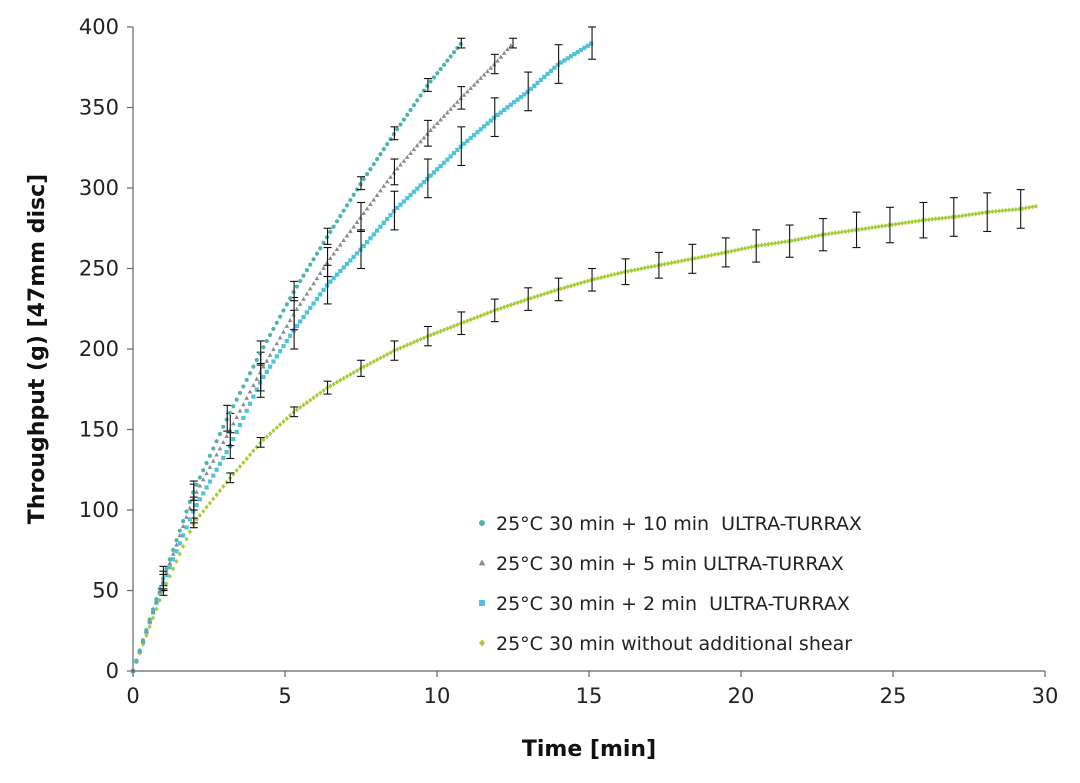 The height and width of the screenshot is (783, 1080). Describe the element at coordinates (105, 591) in the screenshot. I see `y-tick-label: 50` at that location.